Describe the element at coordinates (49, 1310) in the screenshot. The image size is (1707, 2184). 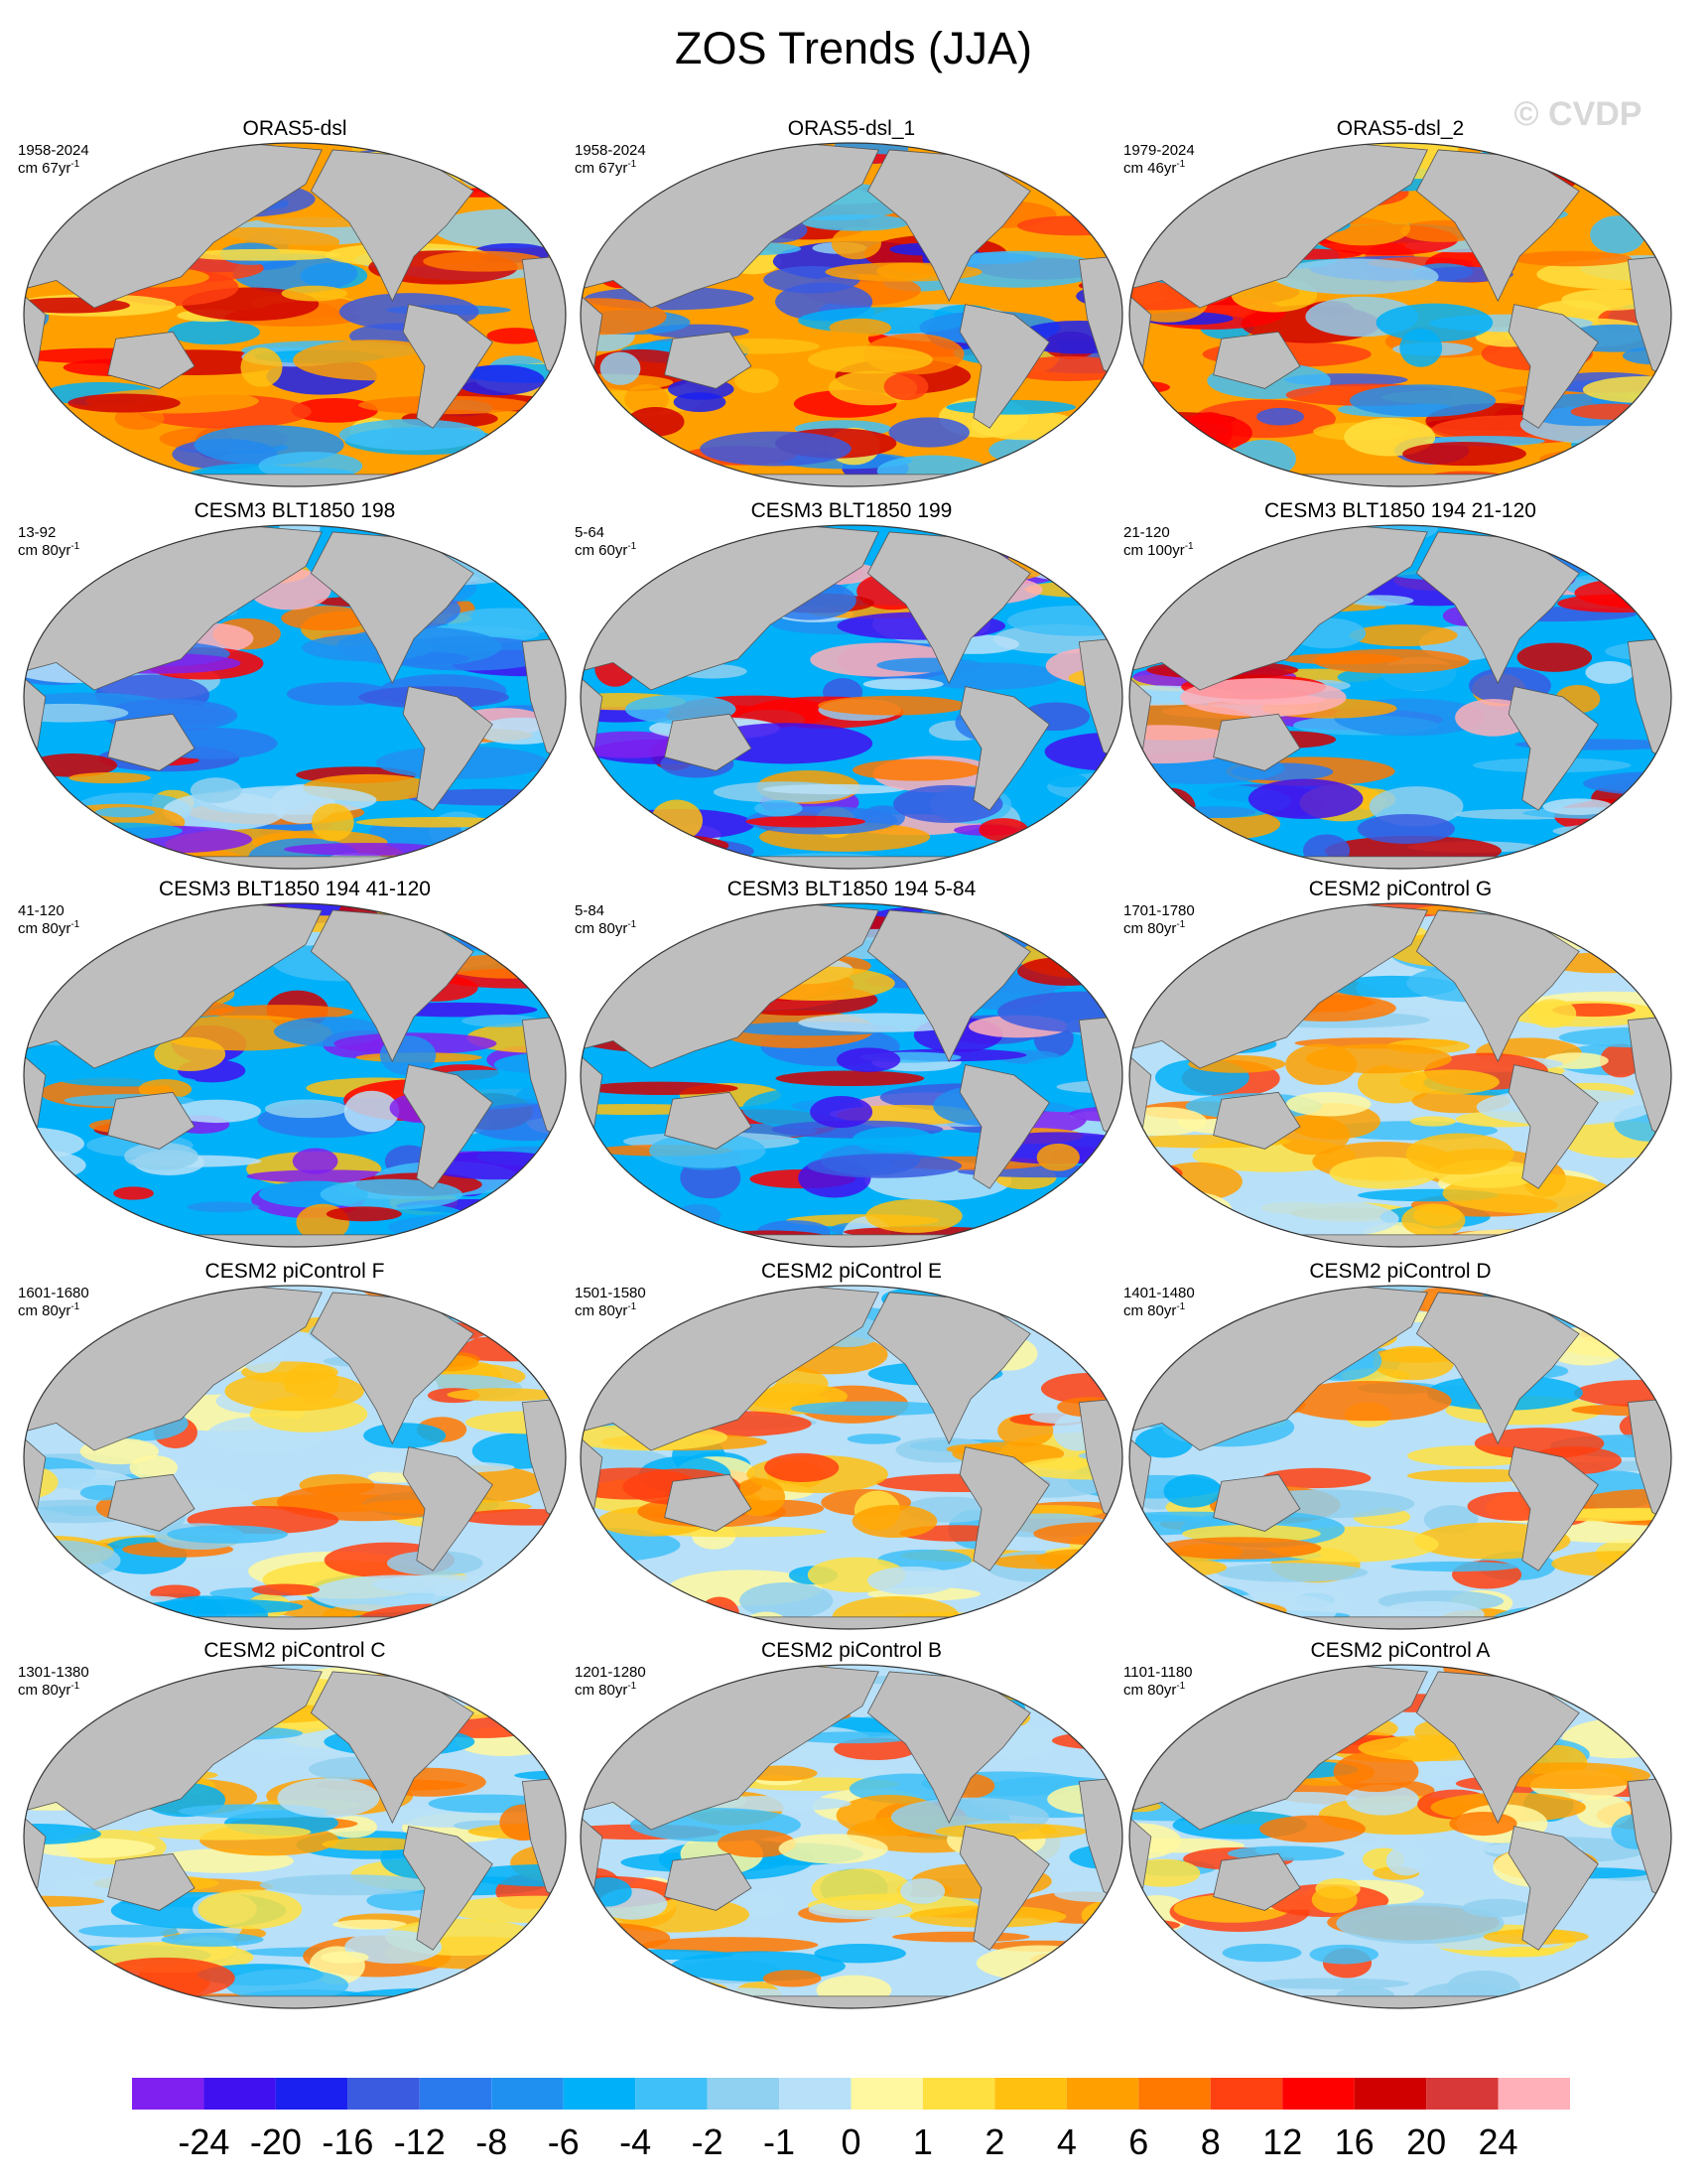
I see `units-label: cm 80yr-1` at that location.